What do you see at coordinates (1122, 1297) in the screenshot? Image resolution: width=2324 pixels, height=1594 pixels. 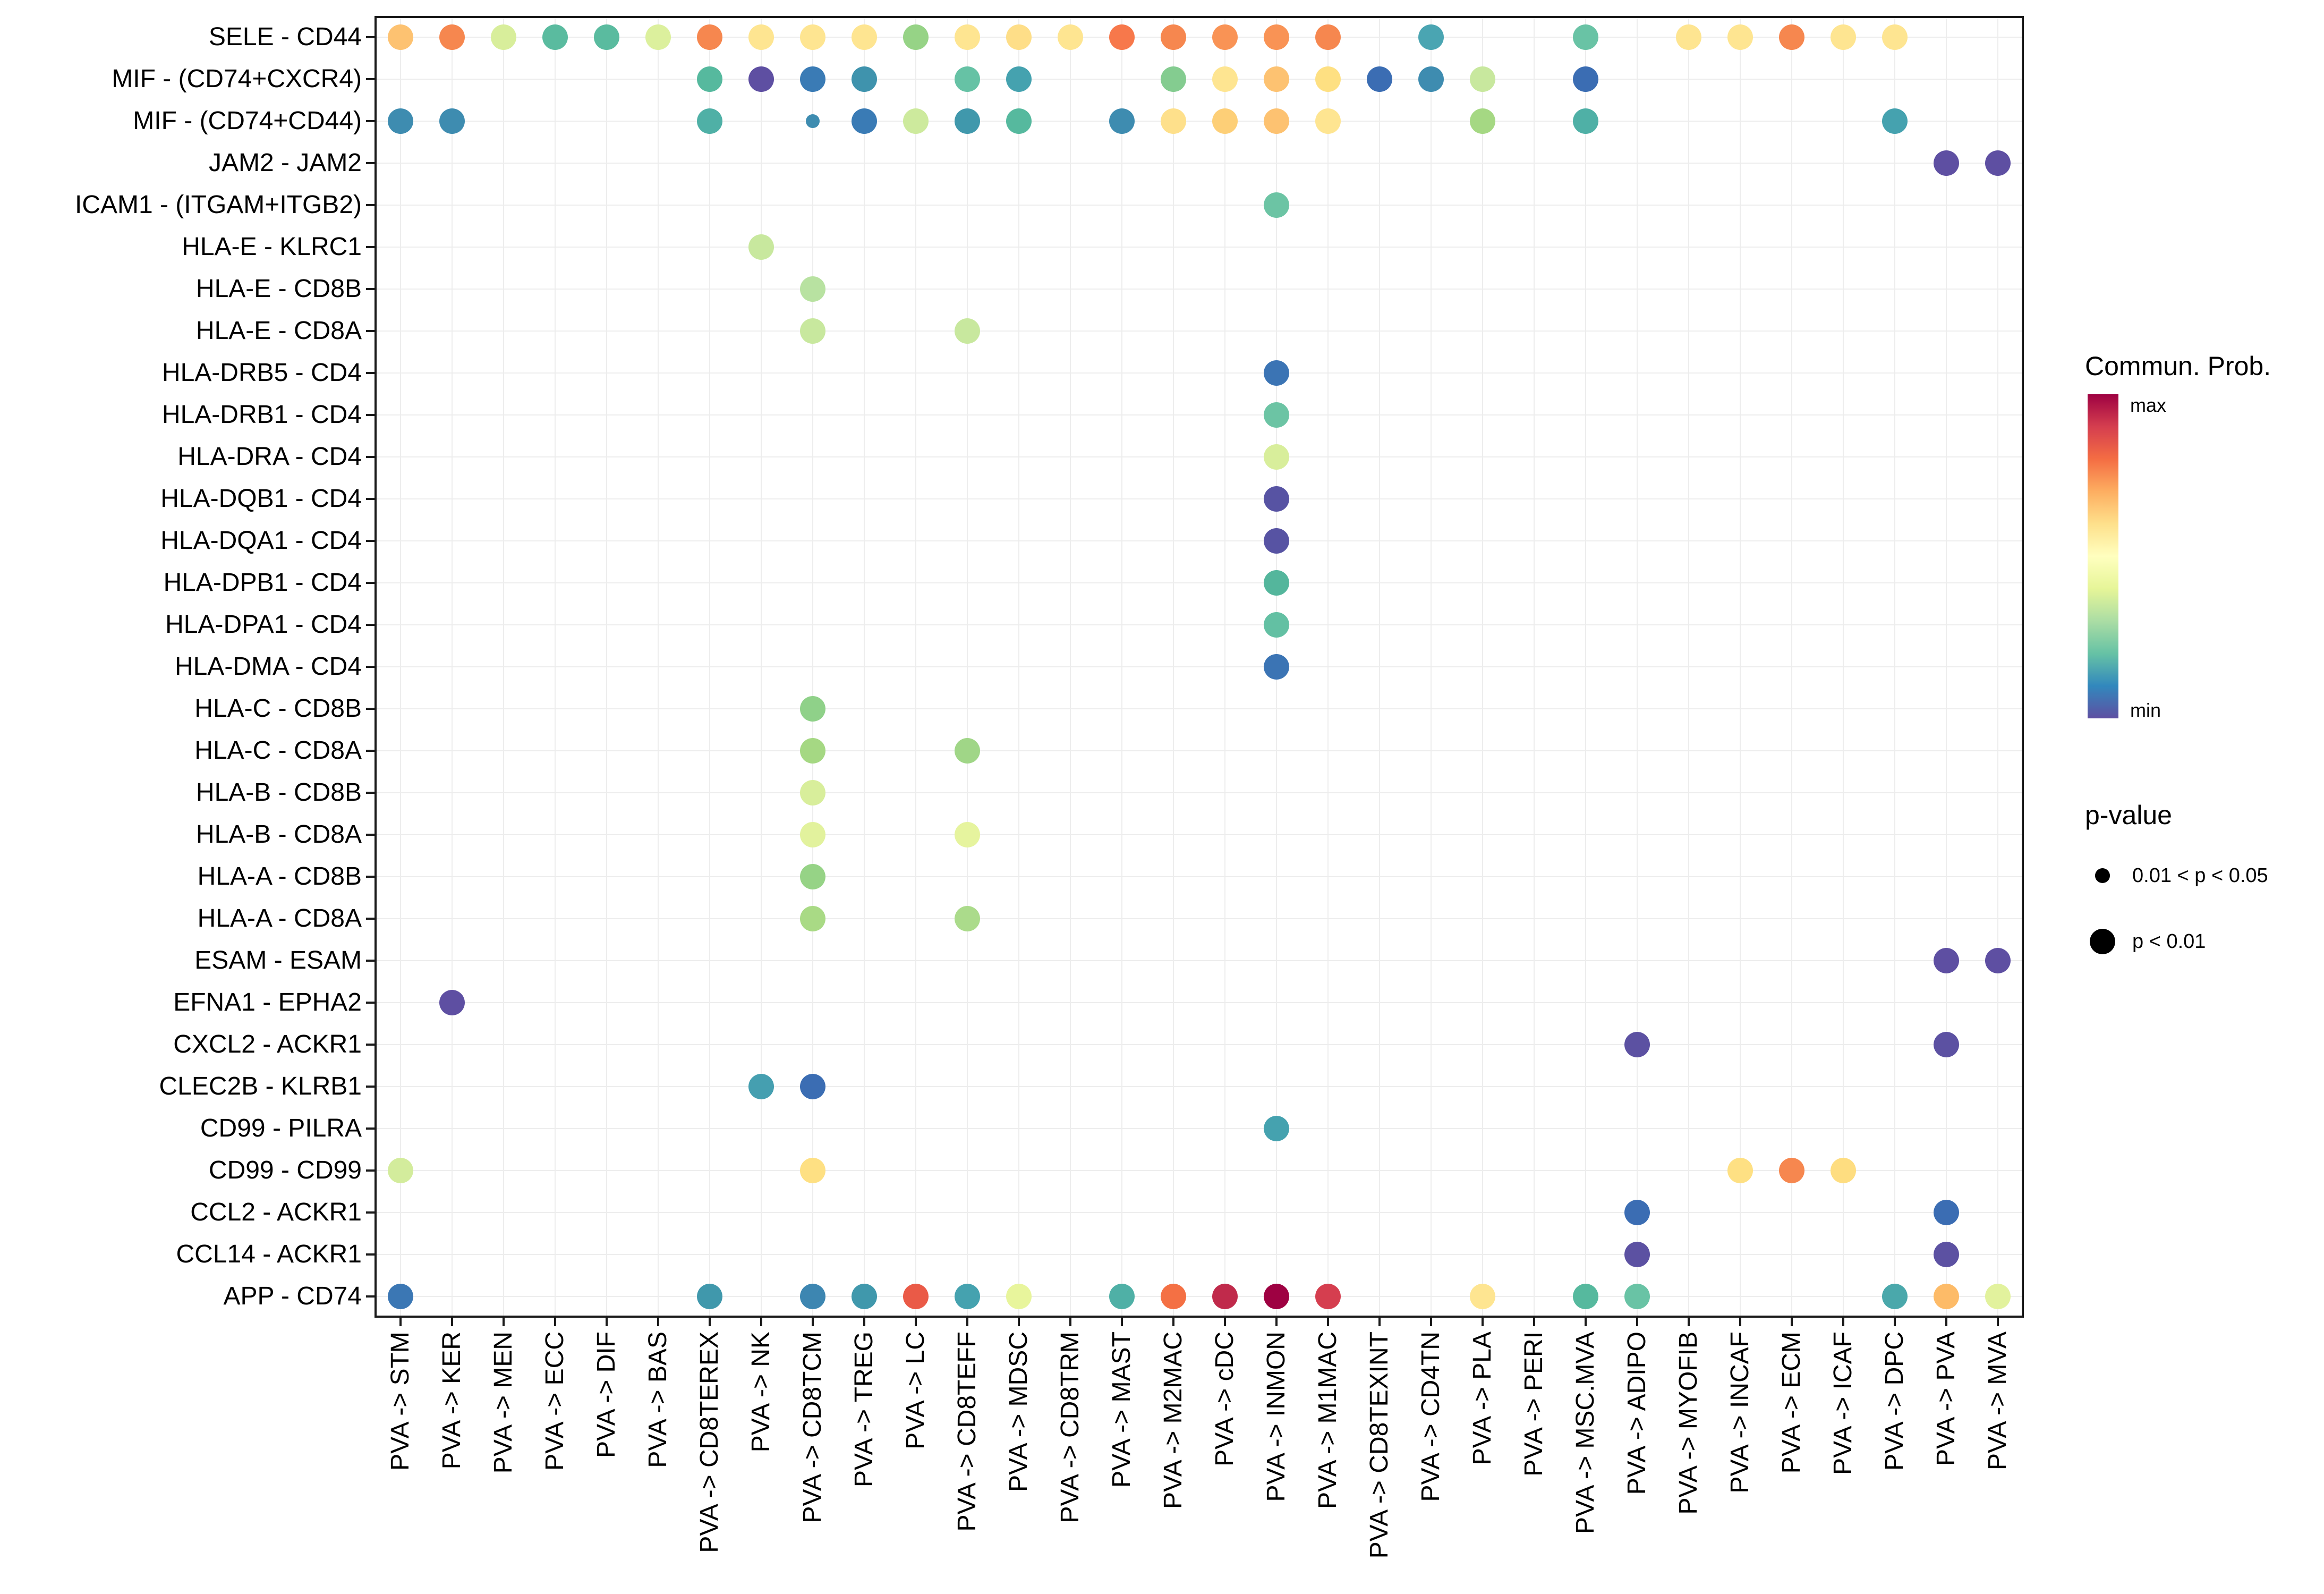 I see `dot-app-cd74-mast` at bounding box center [1122, 1297].